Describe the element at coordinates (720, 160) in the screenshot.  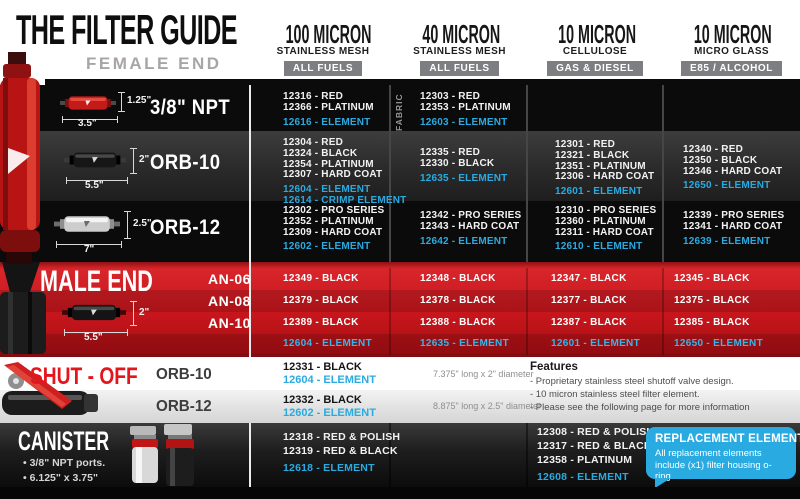
I see `part-number: 12350 - BLACK` at that location.